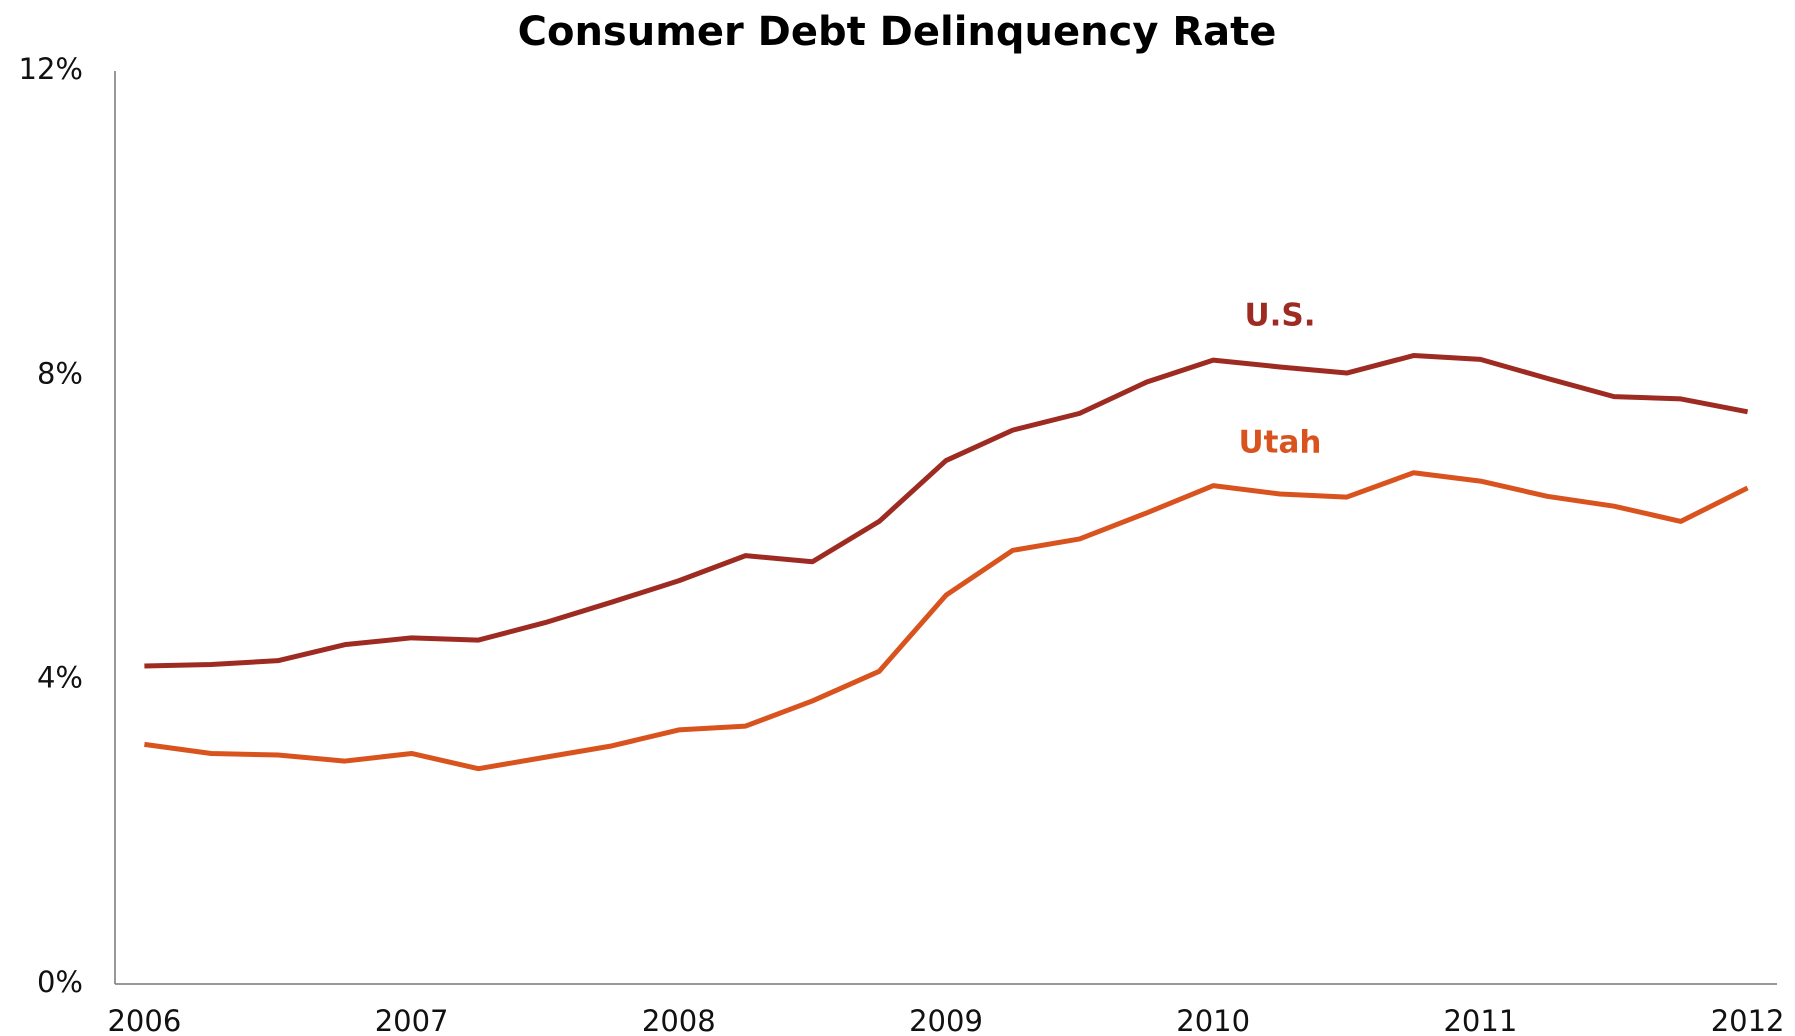 The image size is (1795, 1036). What do you see at coordinates (60, 373) in the screenshot?
I see `y-tick-label: 8%` at bounding box center [60, 373].